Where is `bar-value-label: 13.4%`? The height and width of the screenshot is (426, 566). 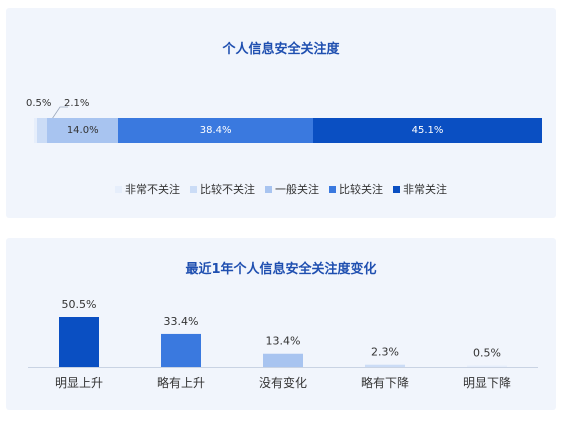
bar-value-label: 13.4% is located at coordinates (283, 341).